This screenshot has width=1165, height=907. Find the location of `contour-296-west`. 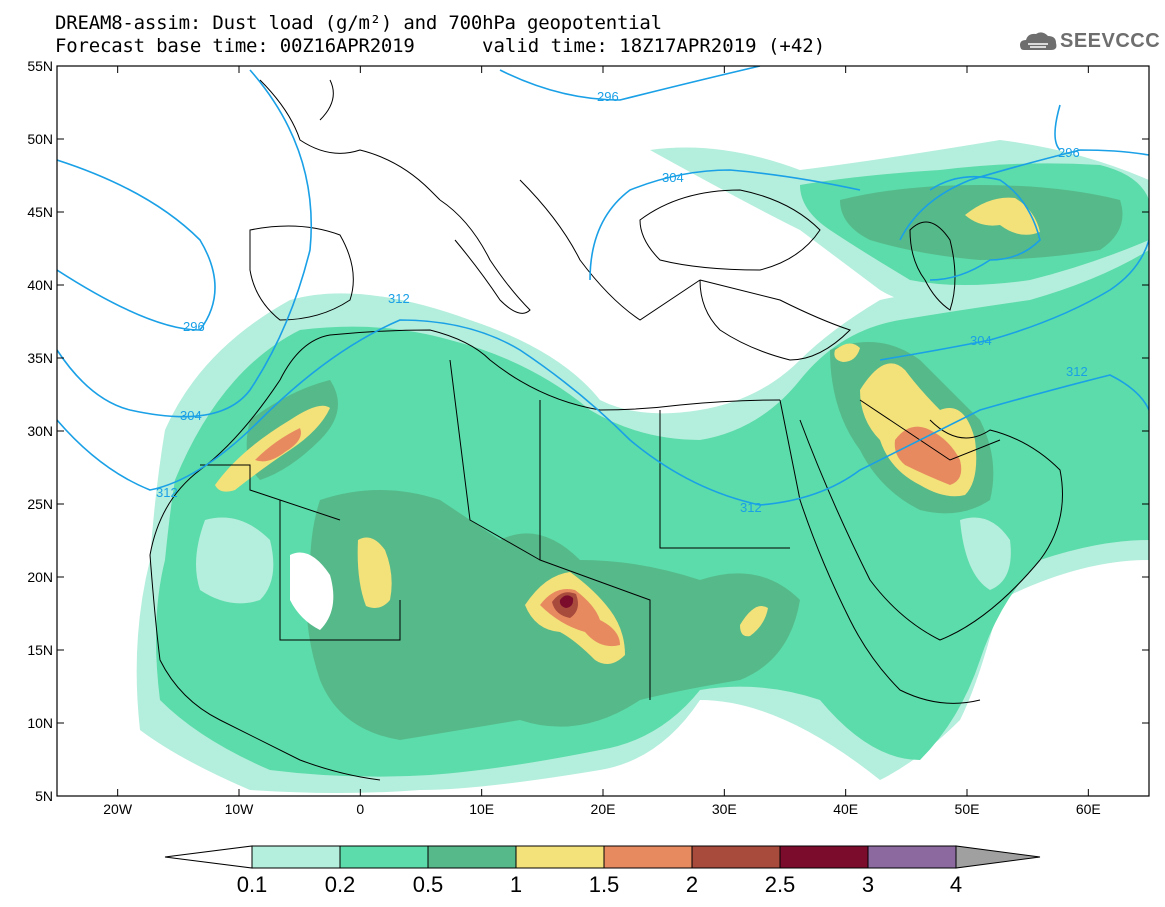

contour-296-west is located at coordinates (136, 245).